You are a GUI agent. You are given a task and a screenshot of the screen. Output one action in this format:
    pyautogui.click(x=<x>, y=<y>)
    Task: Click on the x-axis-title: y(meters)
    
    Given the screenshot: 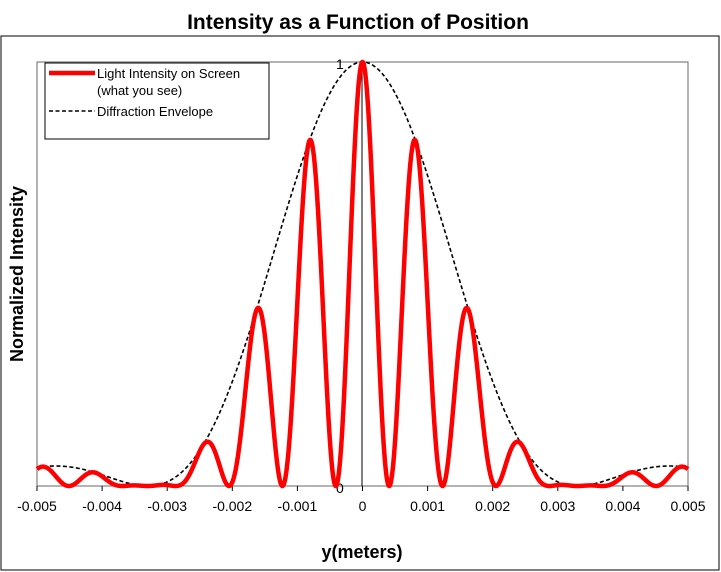 What is the action you would take?
    pyautogui.click(x=361, y=552)
    